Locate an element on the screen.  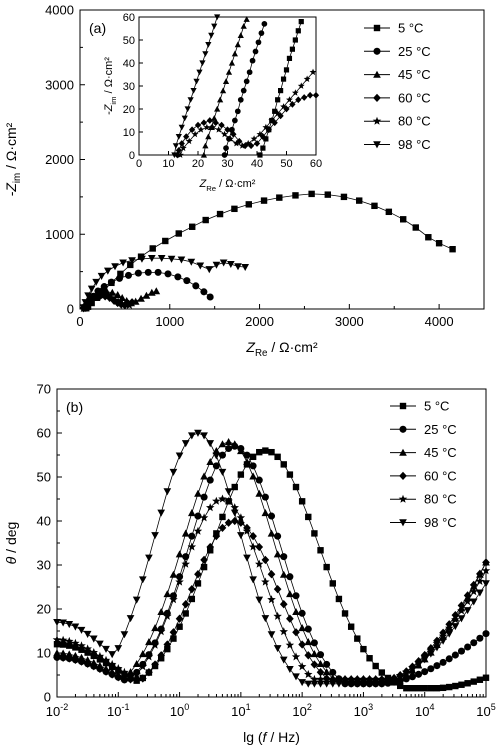
panel-a-inset-series-80-c is located at coordinates (246, 113).